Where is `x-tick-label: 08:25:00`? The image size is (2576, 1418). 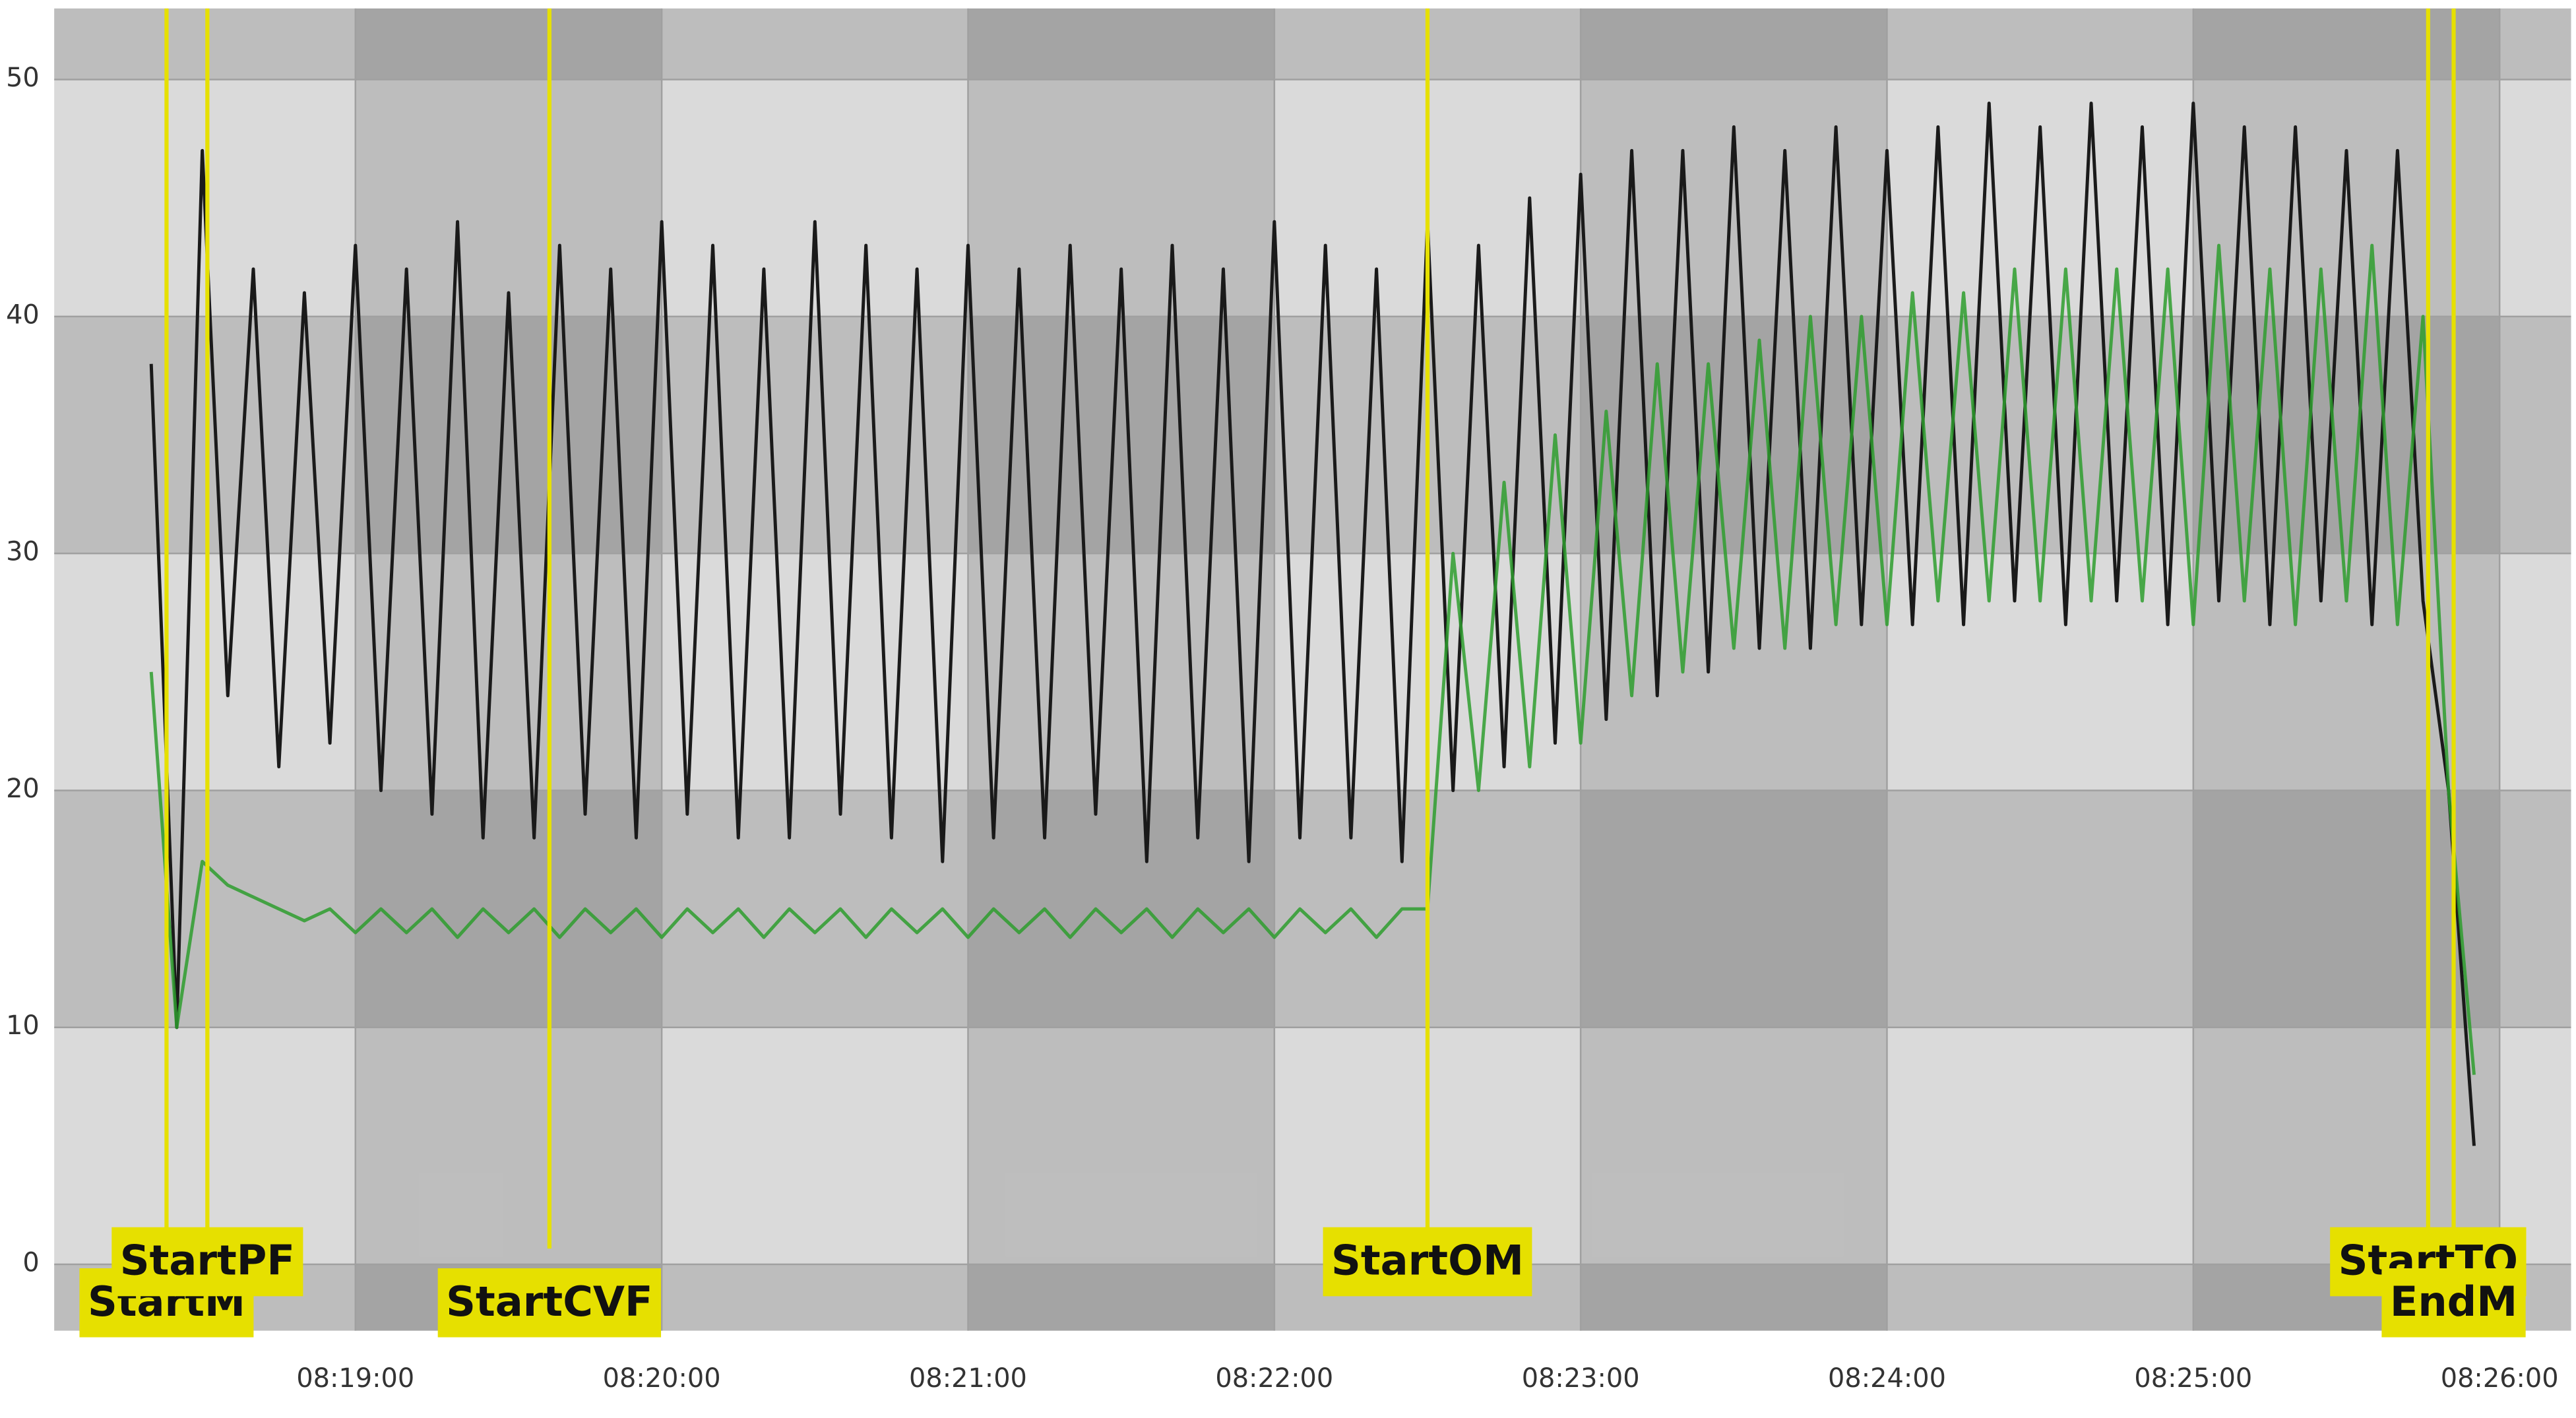
x-tick-label: 08:25:00 is located at coordinates (2193, 1379).